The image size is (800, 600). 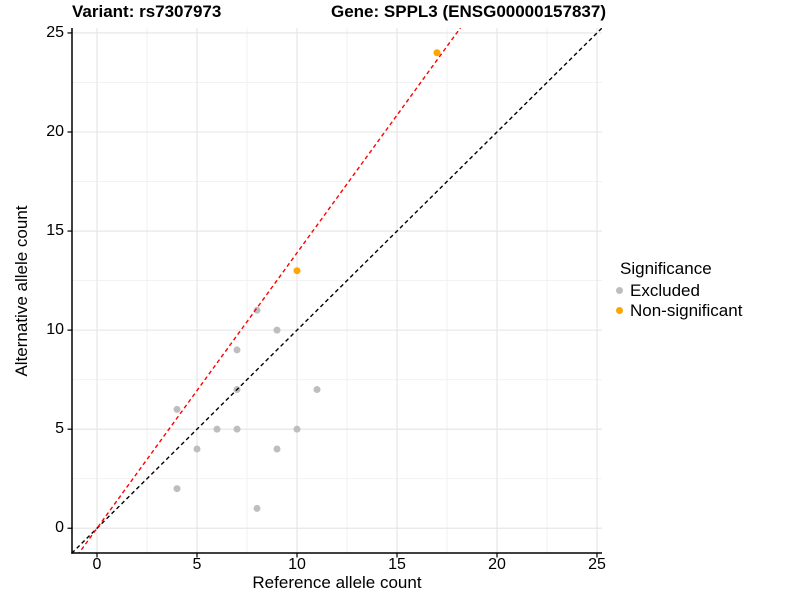 I want to click on y-tick-label: 25, so click(x=55, y=32).